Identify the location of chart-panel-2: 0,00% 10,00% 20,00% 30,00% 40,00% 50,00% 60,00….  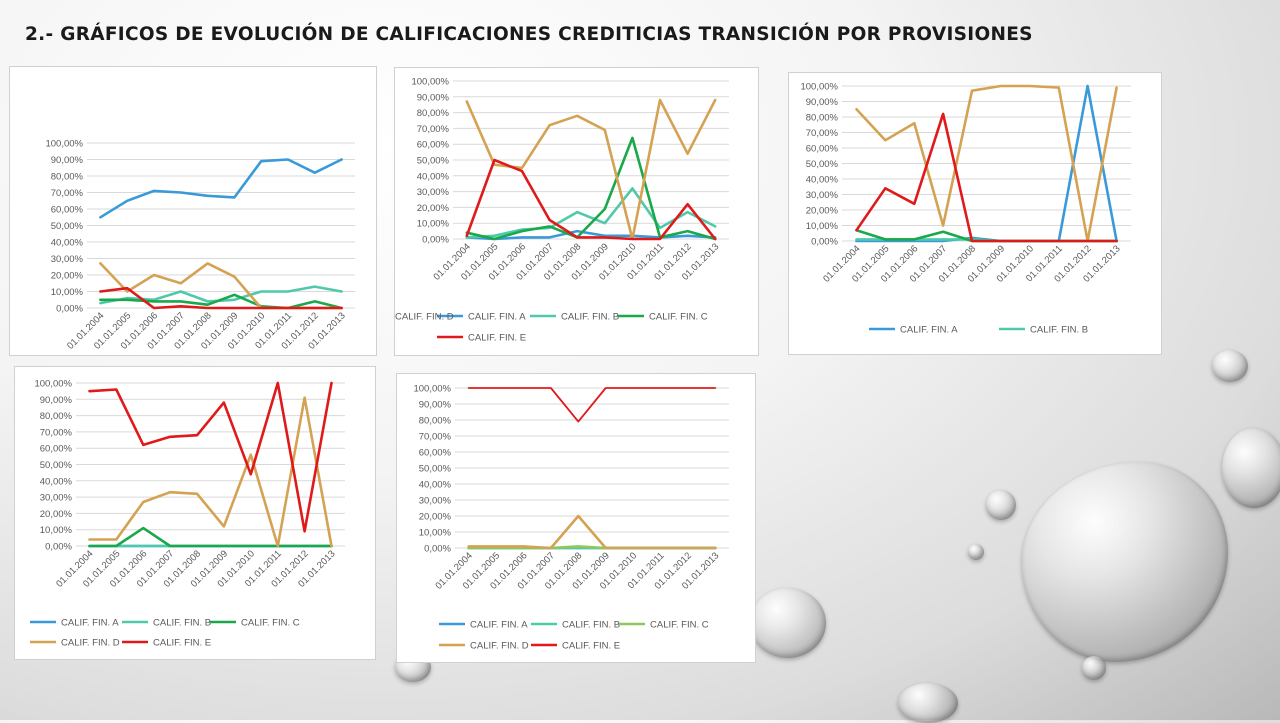
(576, 211).